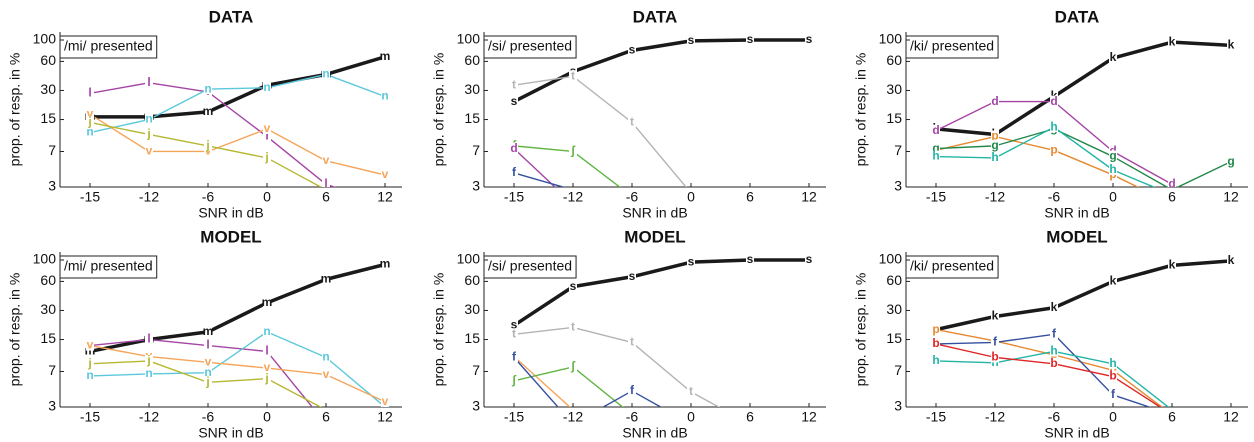  What do you see at coordinates (48, 309) in the screenshot?
I see `y-tick-label: 30` at bounding box center [48, 309].